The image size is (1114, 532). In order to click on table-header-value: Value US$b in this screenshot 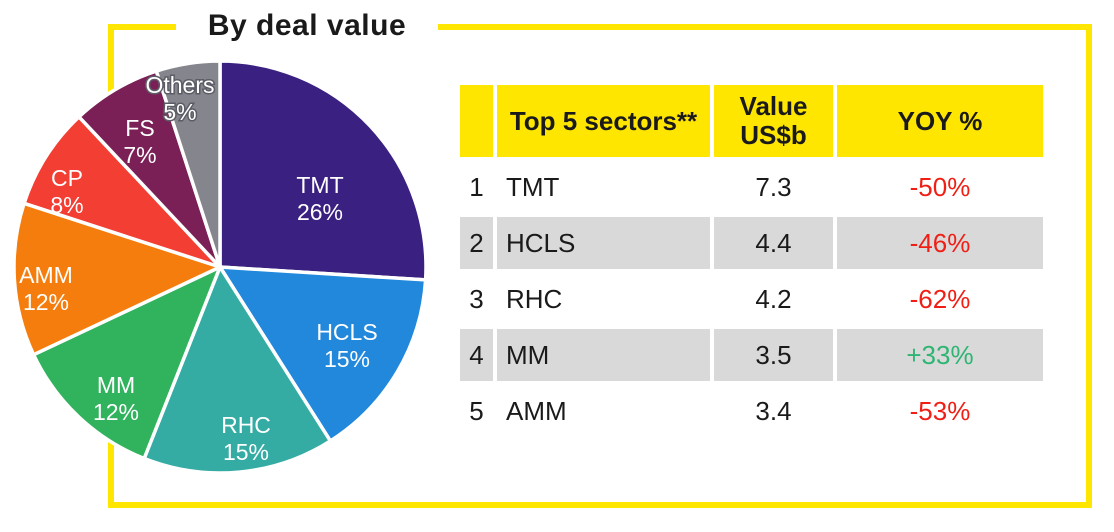, I will do `click(773, 121)`.